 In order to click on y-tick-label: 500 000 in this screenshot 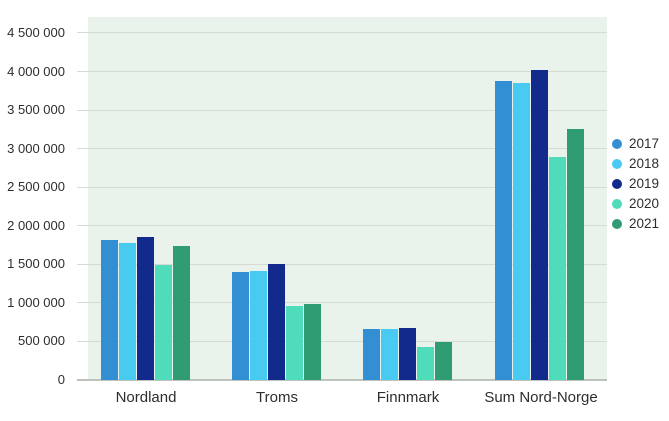, I will do `click(41, 341)`.